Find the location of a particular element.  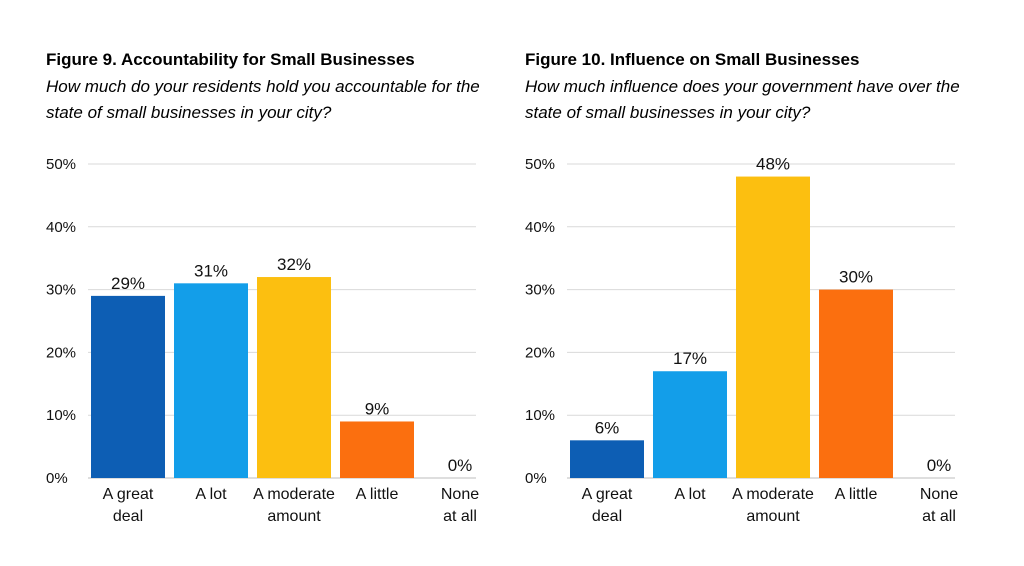

data-label: 29% is located at coordinates (128, 283).